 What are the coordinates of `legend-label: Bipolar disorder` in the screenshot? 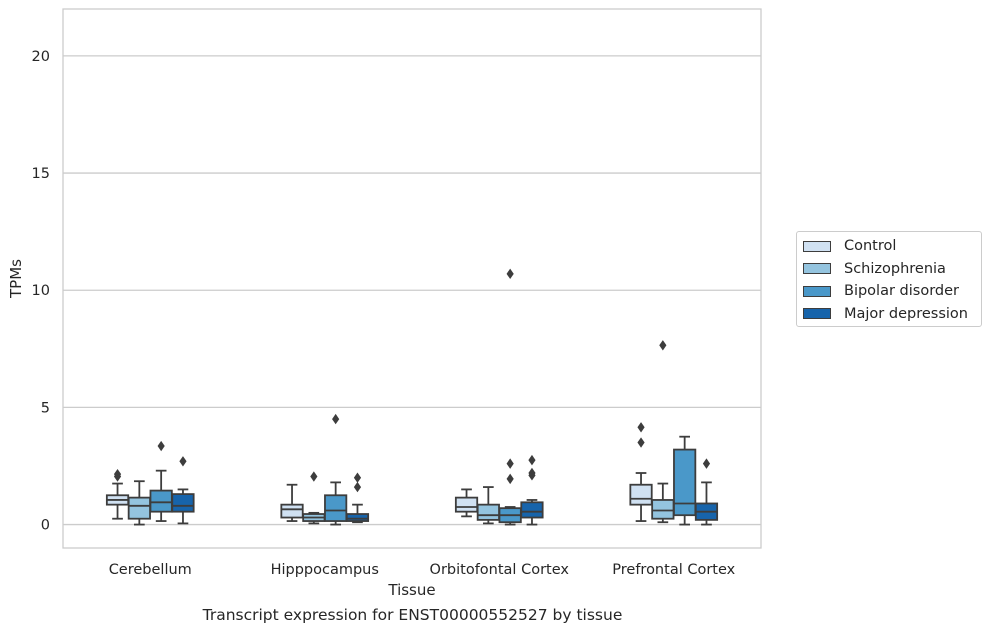 It's located at (901, 291).